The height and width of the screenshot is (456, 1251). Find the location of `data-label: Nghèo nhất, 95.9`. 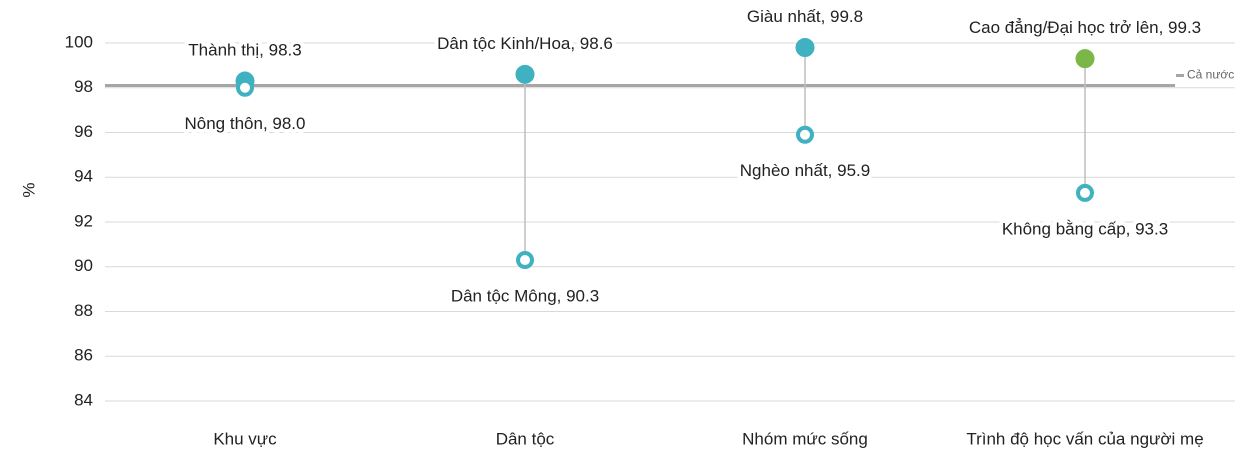

data-label: Nghèo nhất, 95.9 is located at coordinates (805, 170).